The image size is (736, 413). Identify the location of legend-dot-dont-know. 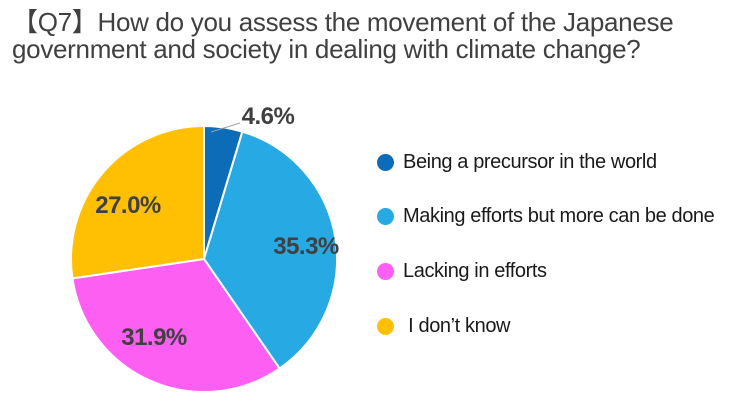
(385, 326).